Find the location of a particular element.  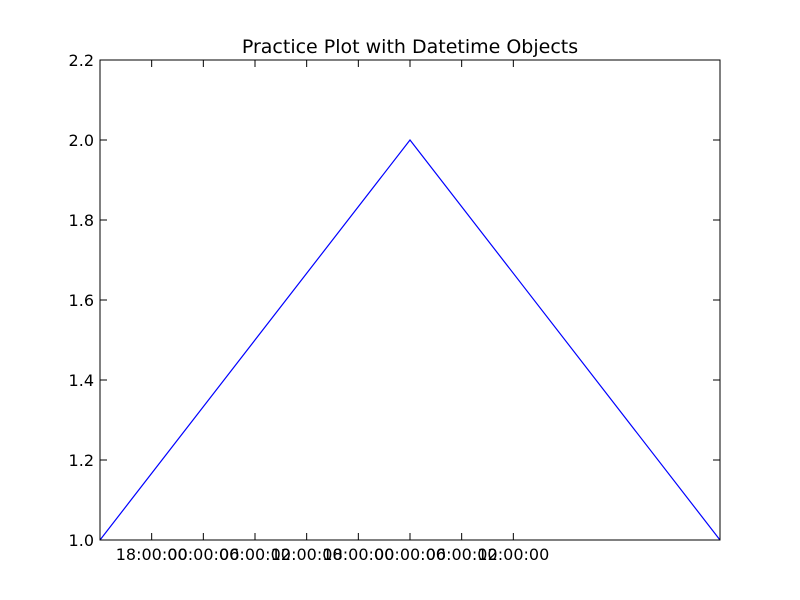

y-tick-label: 2.0 is located at coordinates (81, 140).